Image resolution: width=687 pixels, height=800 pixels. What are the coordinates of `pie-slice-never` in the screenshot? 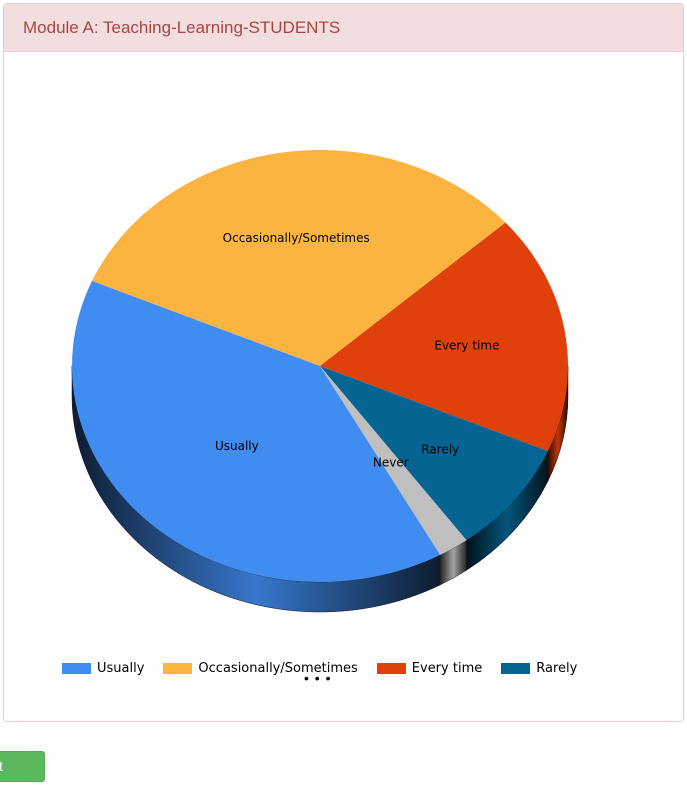 It's located at (393, 460).